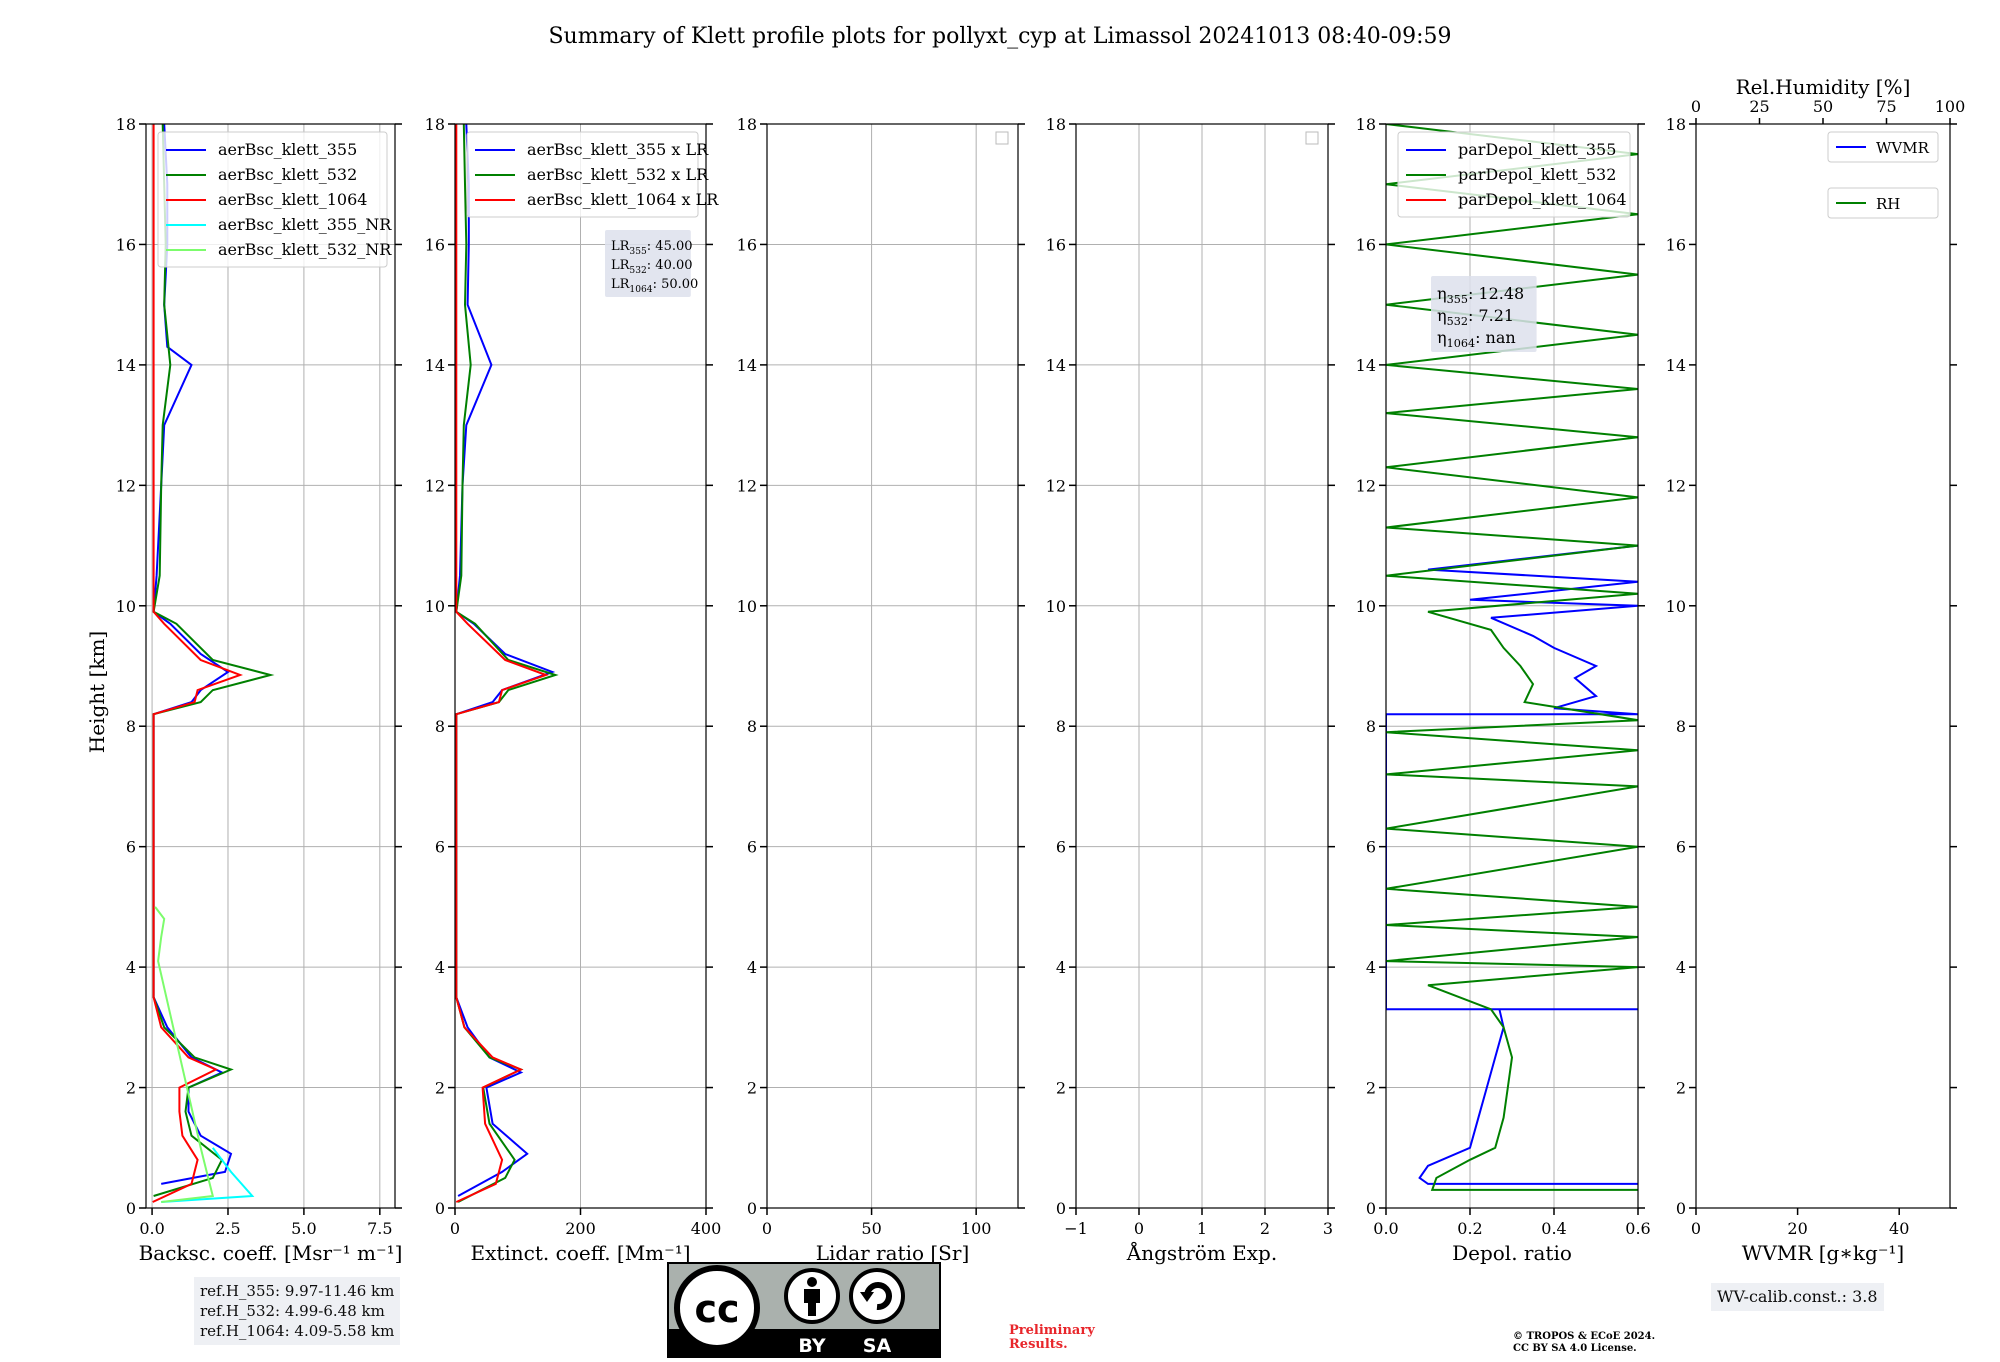 The image size is (2000, 1362). I want to click on ref-height-532: ref.H_532: 4.99-6.48 km, so click(292, 1311).